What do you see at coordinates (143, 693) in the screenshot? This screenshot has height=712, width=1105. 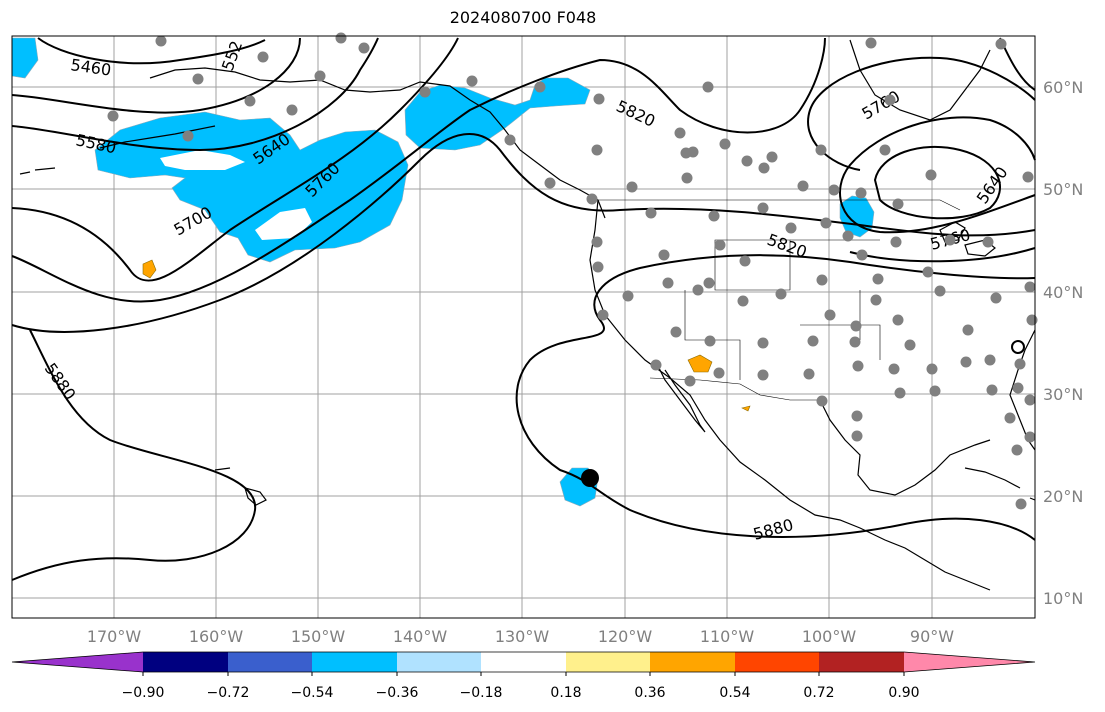 I see `colorbar-tick-label: −0.90` at bounding box center [143, 693].